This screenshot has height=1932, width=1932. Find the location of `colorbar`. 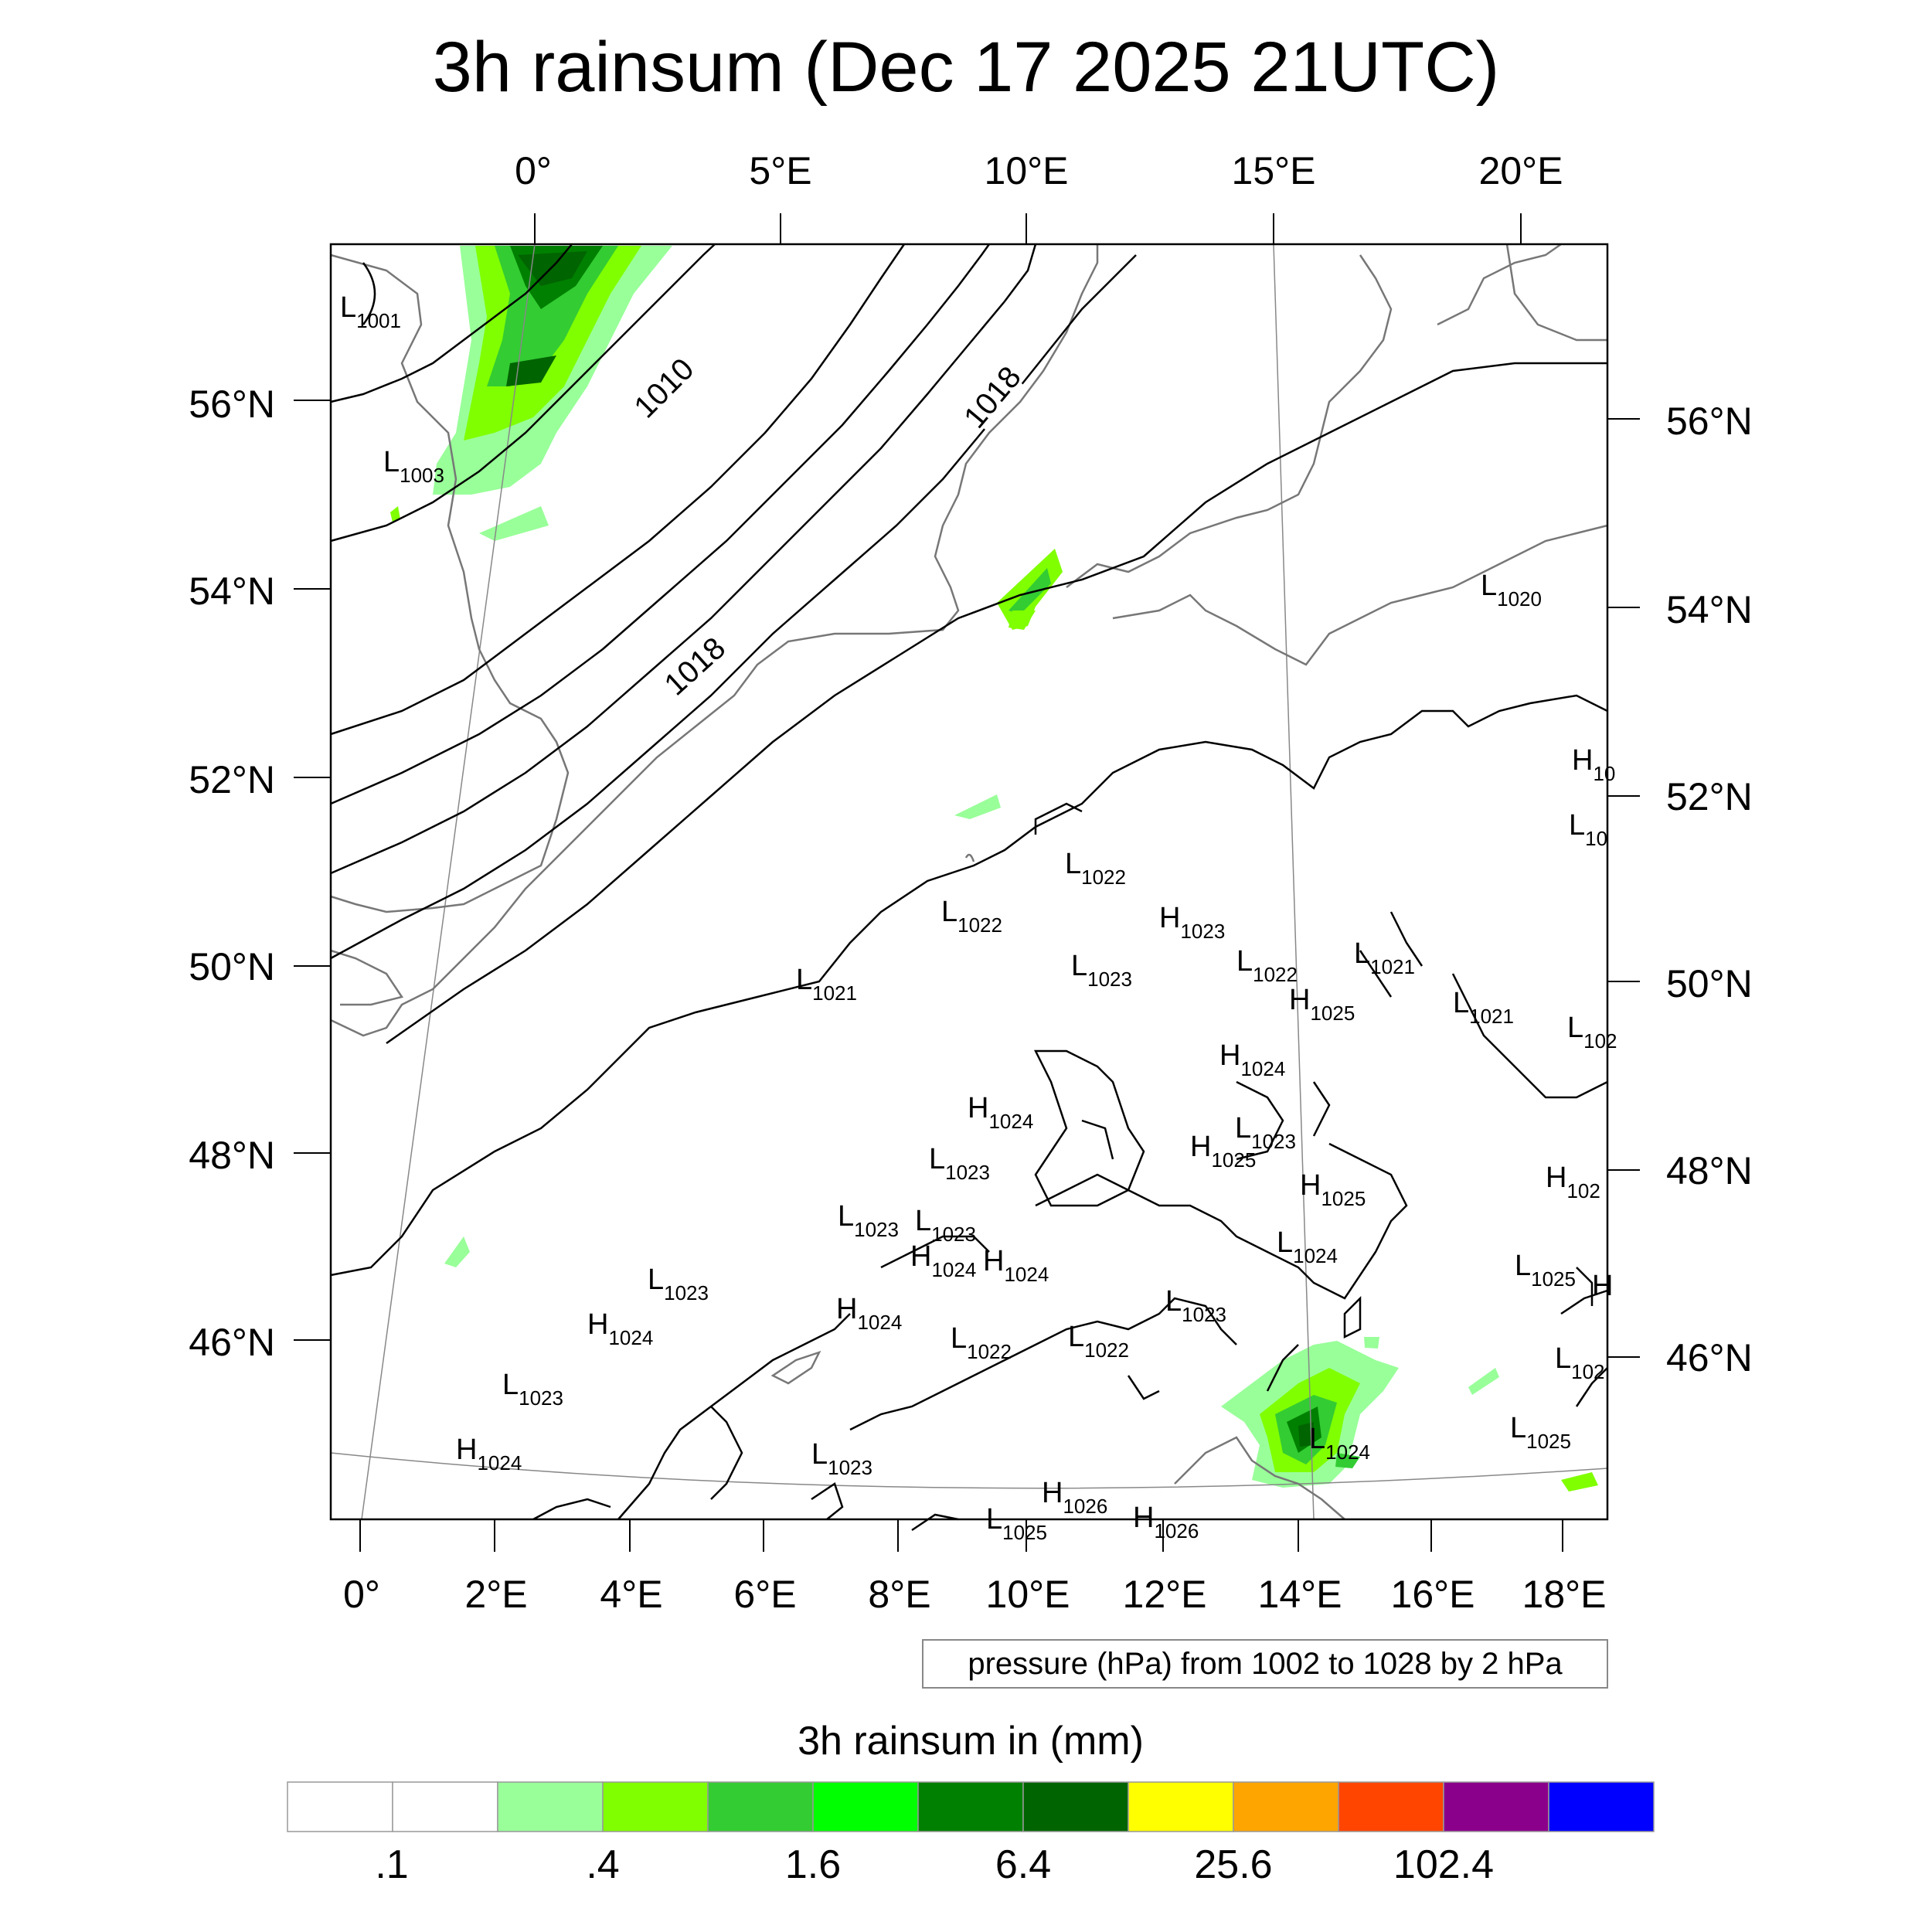

colorbar is located at coordinates (971, 1807).